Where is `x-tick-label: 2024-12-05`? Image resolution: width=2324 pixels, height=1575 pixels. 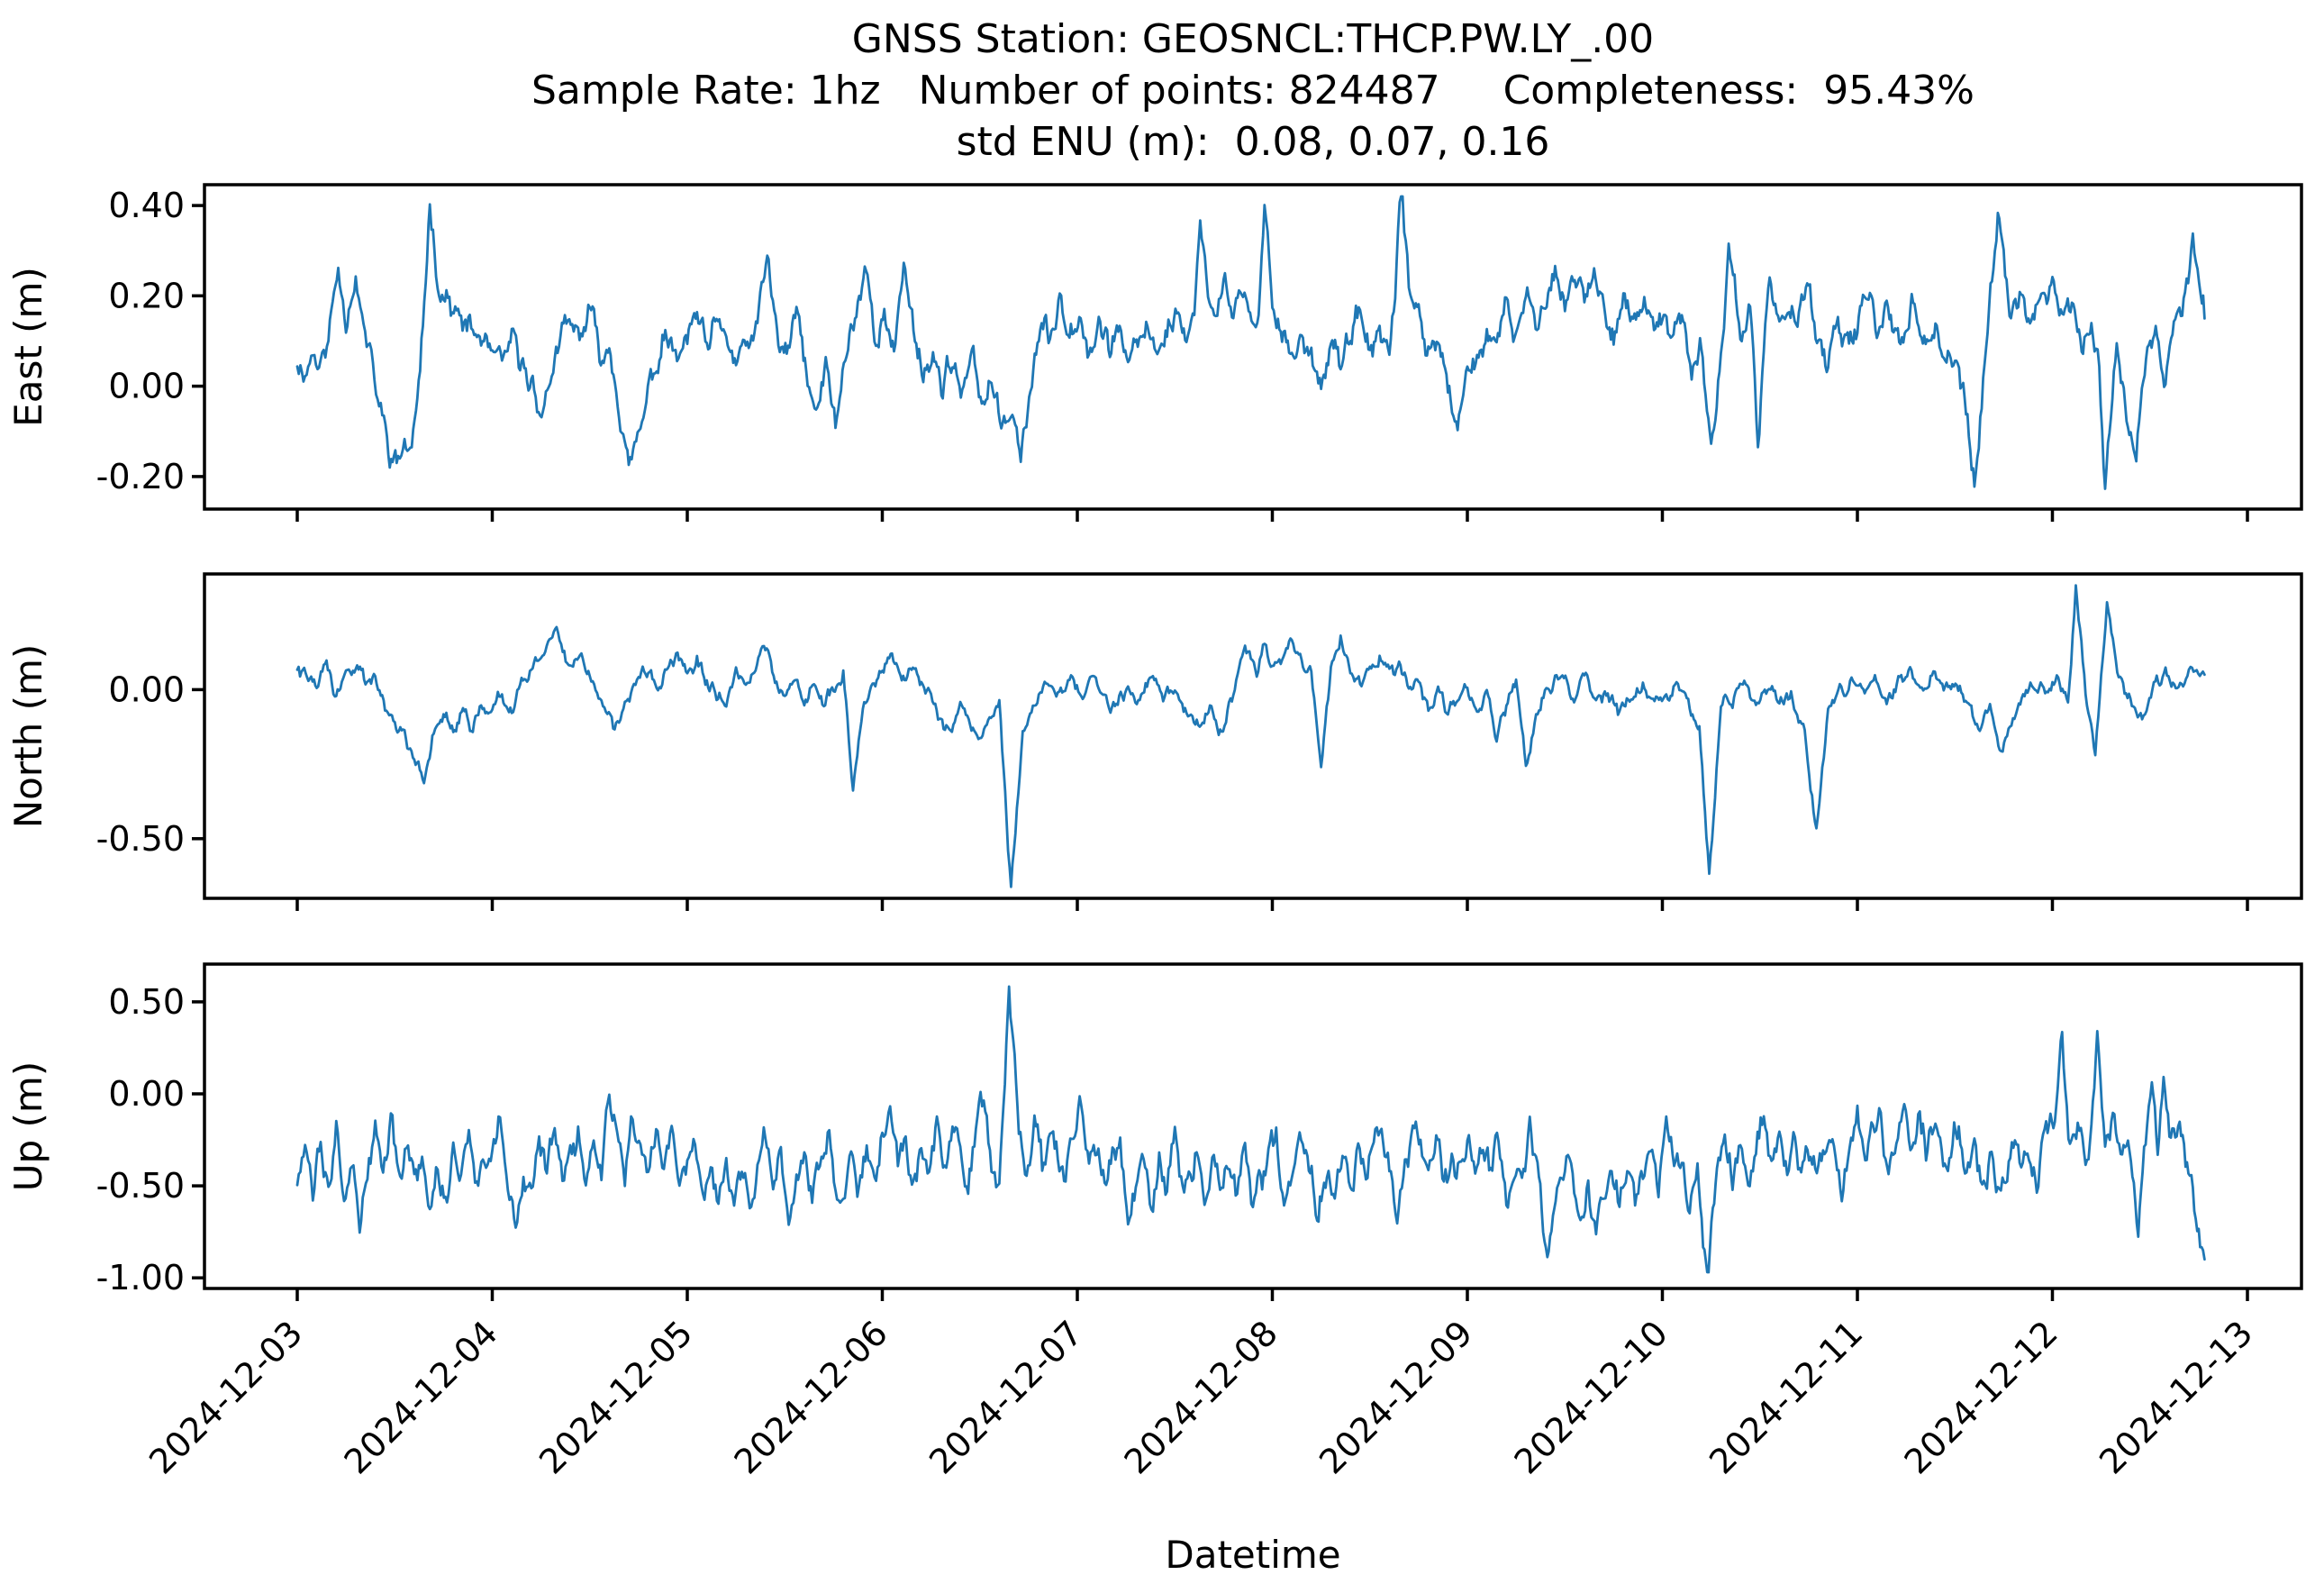 x-tick-label: 2024-12-05 is located at coordinates (616, 1397).